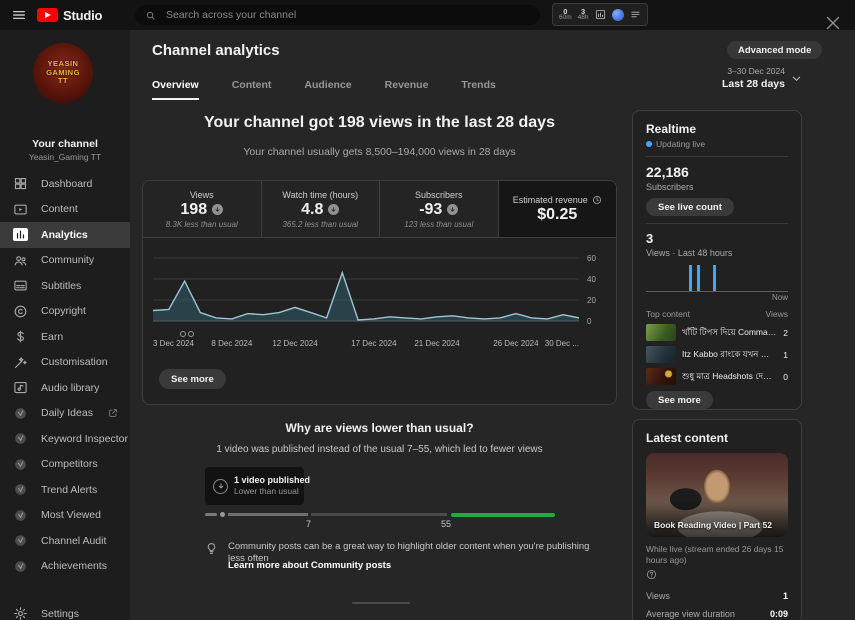 The height and width of the screenshot is (620, 855). I want to click on top-content-views: 1, so click(785, 354).